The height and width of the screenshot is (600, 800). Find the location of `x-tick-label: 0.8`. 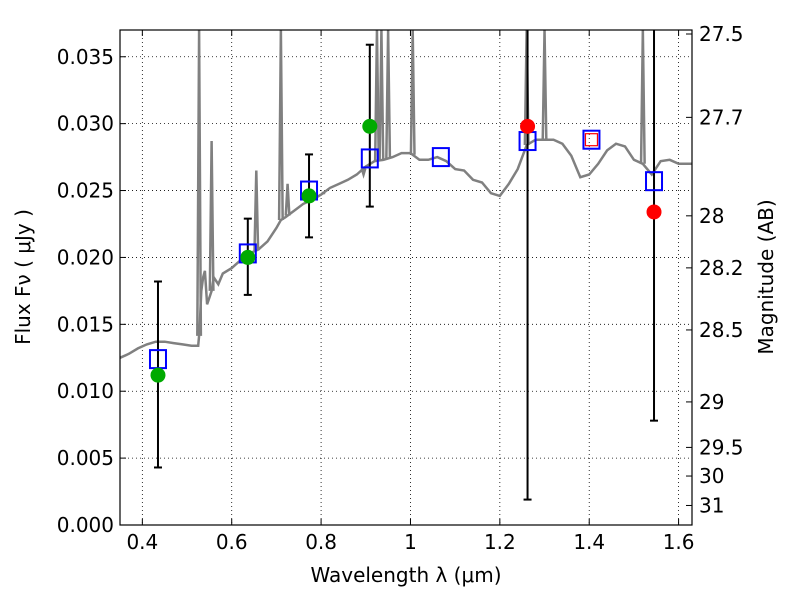

x-tick-label: 0.8 is located at coordinates (321, 542).